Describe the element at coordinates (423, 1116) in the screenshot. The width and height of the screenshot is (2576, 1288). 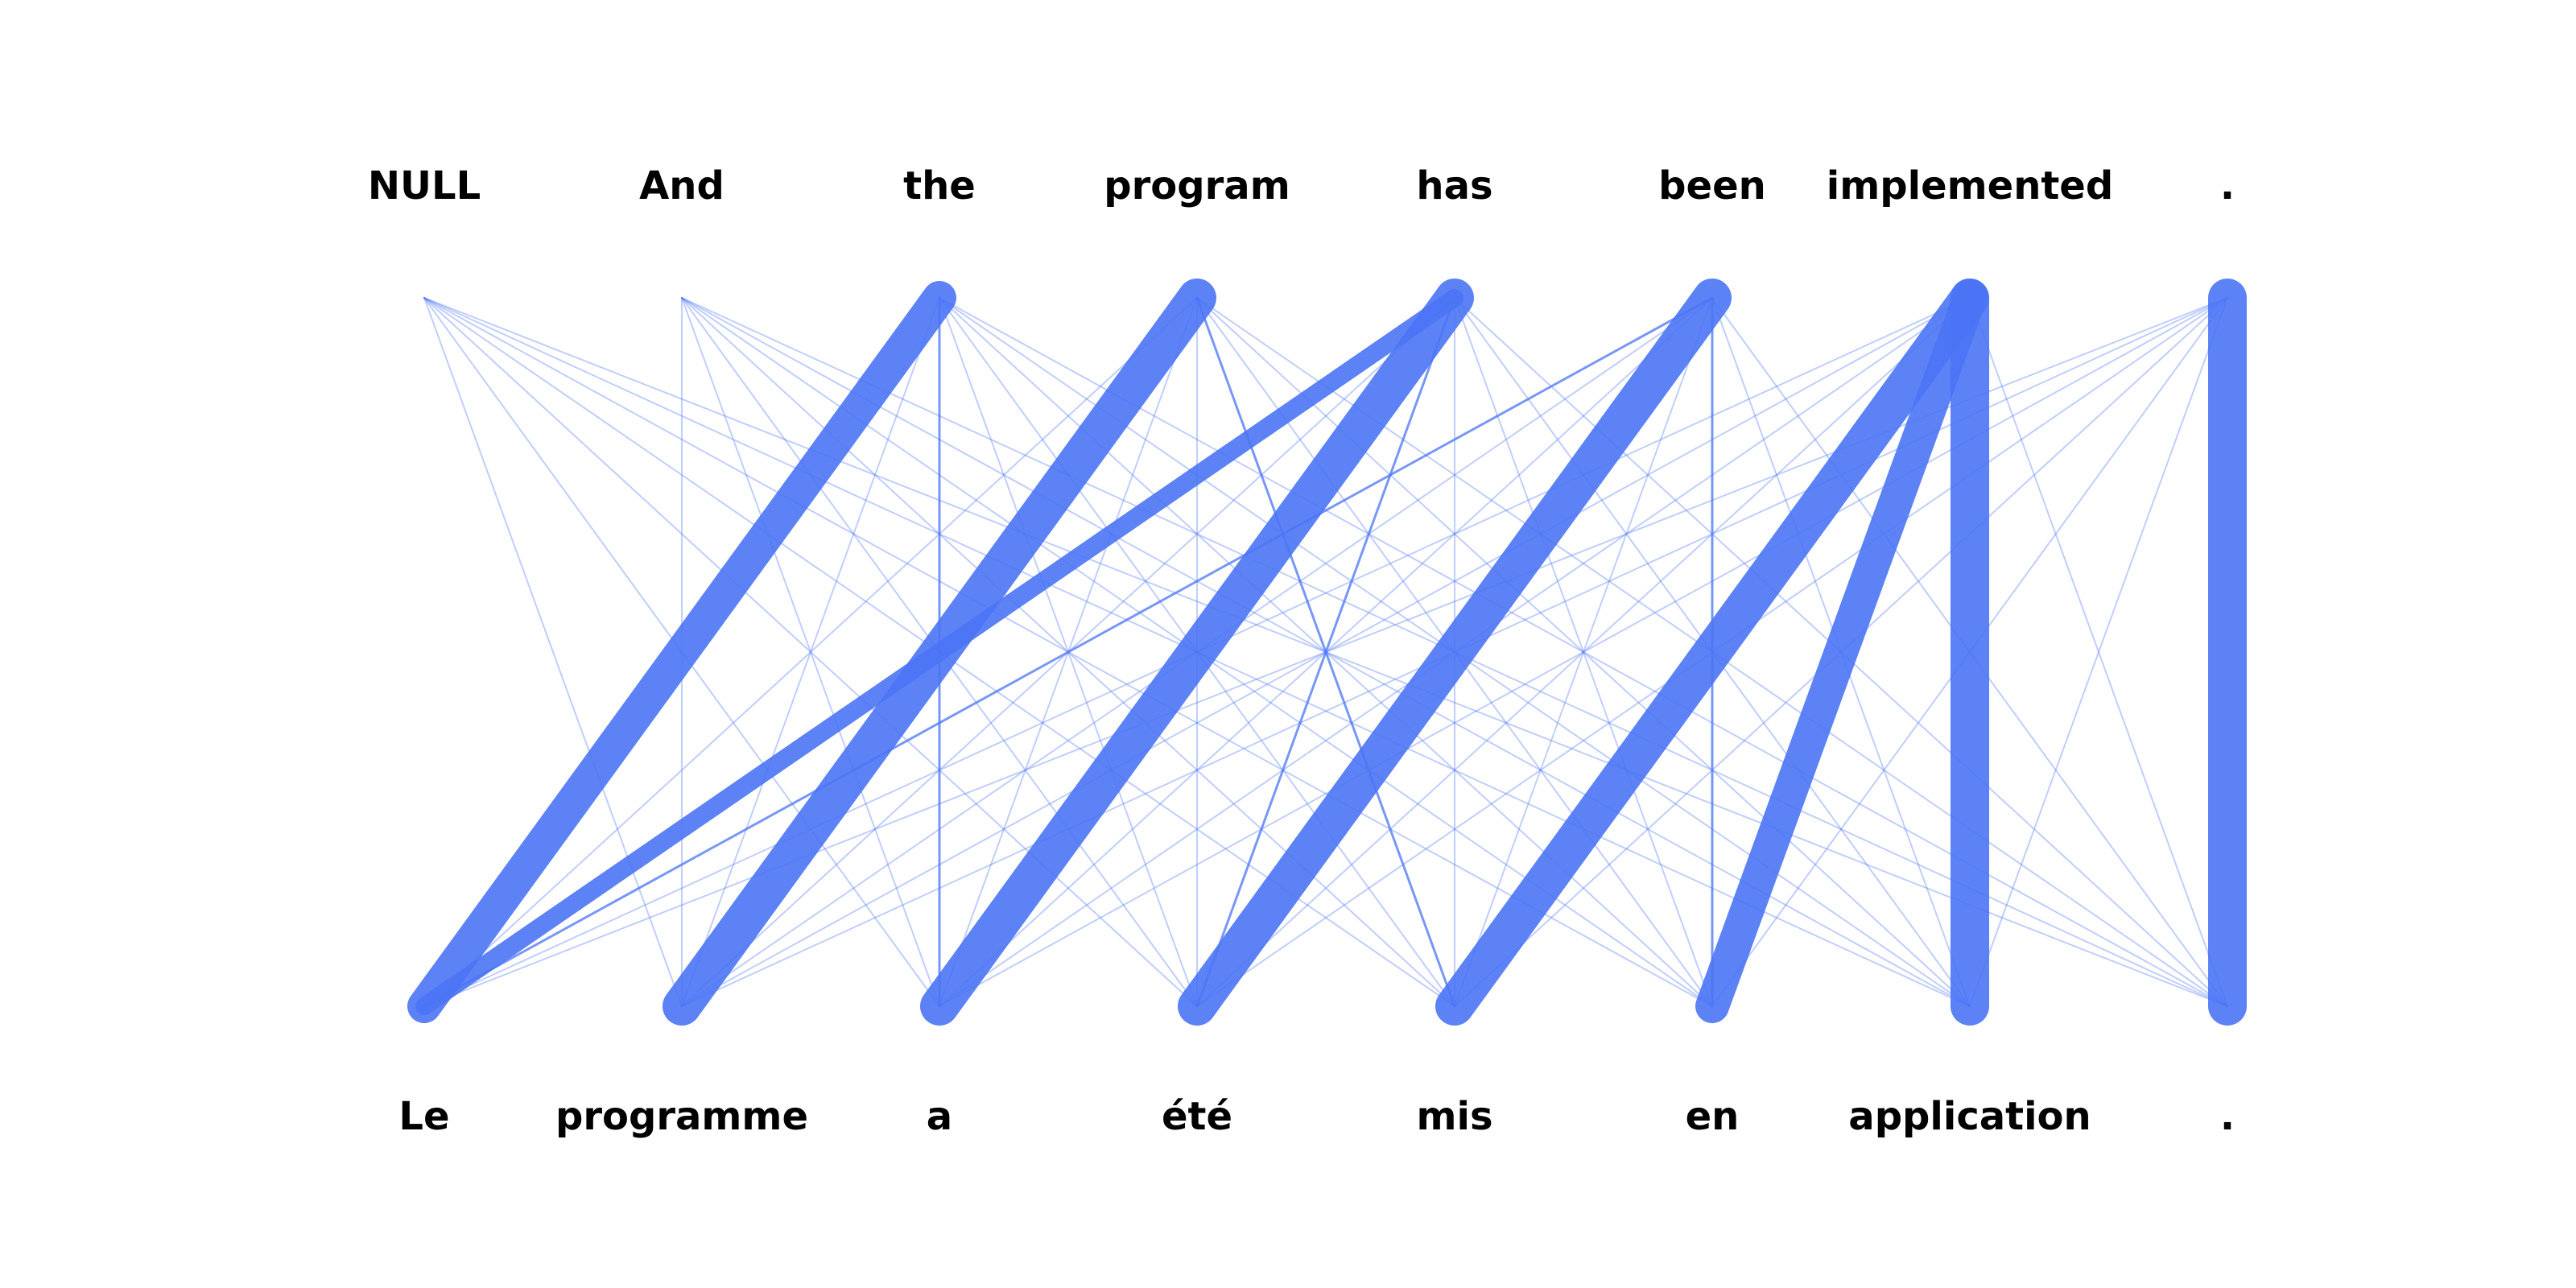
I see `target-word-le: Le` at that location.